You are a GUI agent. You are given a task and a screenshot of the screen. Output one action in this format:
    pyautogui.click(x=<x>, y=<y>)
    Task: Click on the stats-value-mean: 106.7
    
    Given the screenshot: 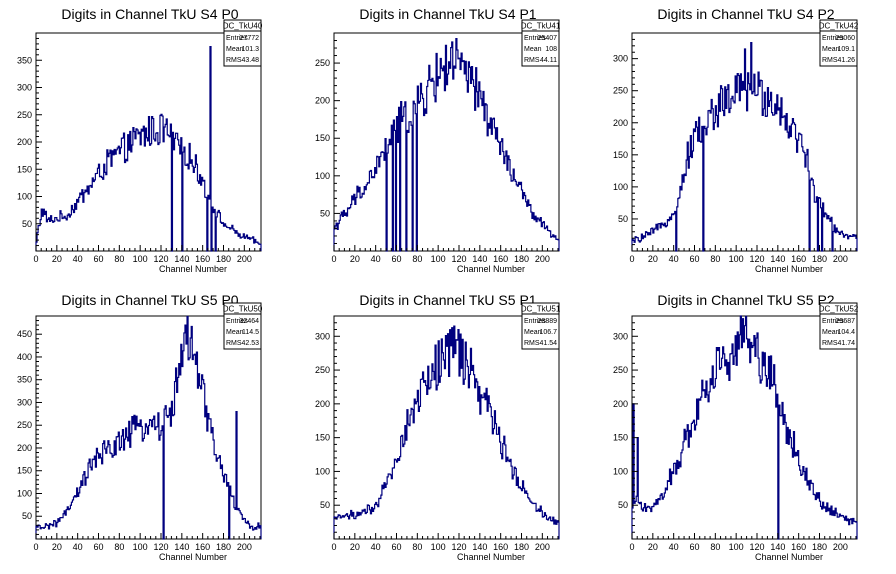 What is the action you would take?
    pyautogui.click(x=548, y=332)
    